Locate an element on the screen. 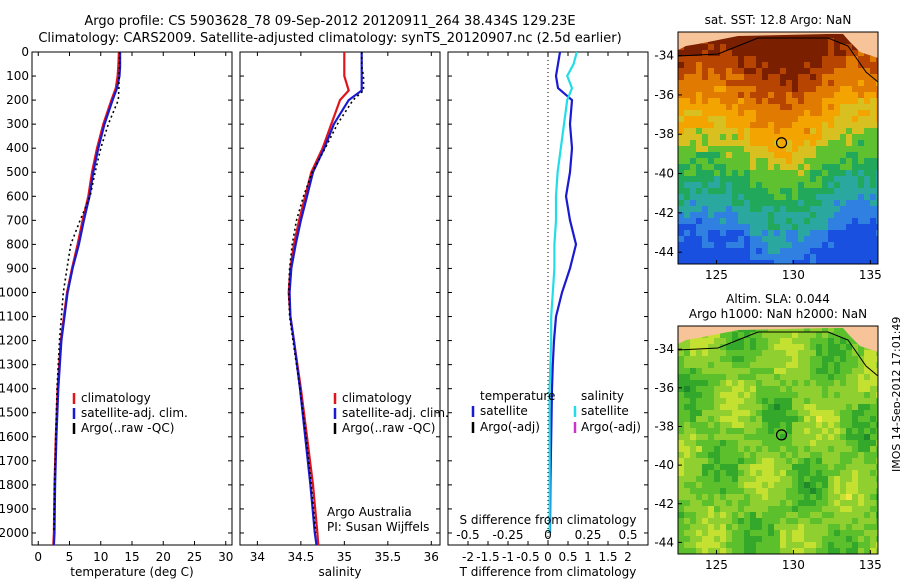  depth-tick-label: 2000 is located at coordinates (14, 533).